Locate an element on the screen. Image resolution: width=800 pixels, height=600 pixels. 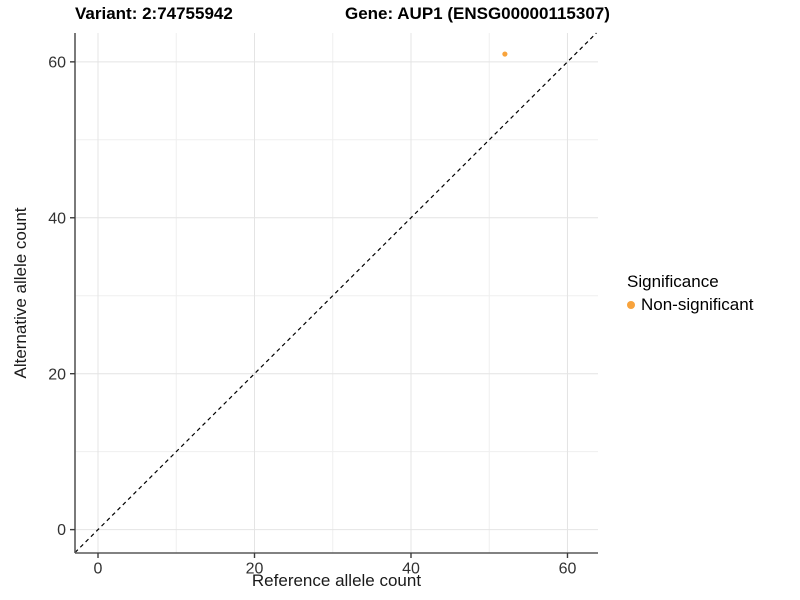
plot-title-variant: Variant: 2:74755942 is located at coordinates (154, 13).